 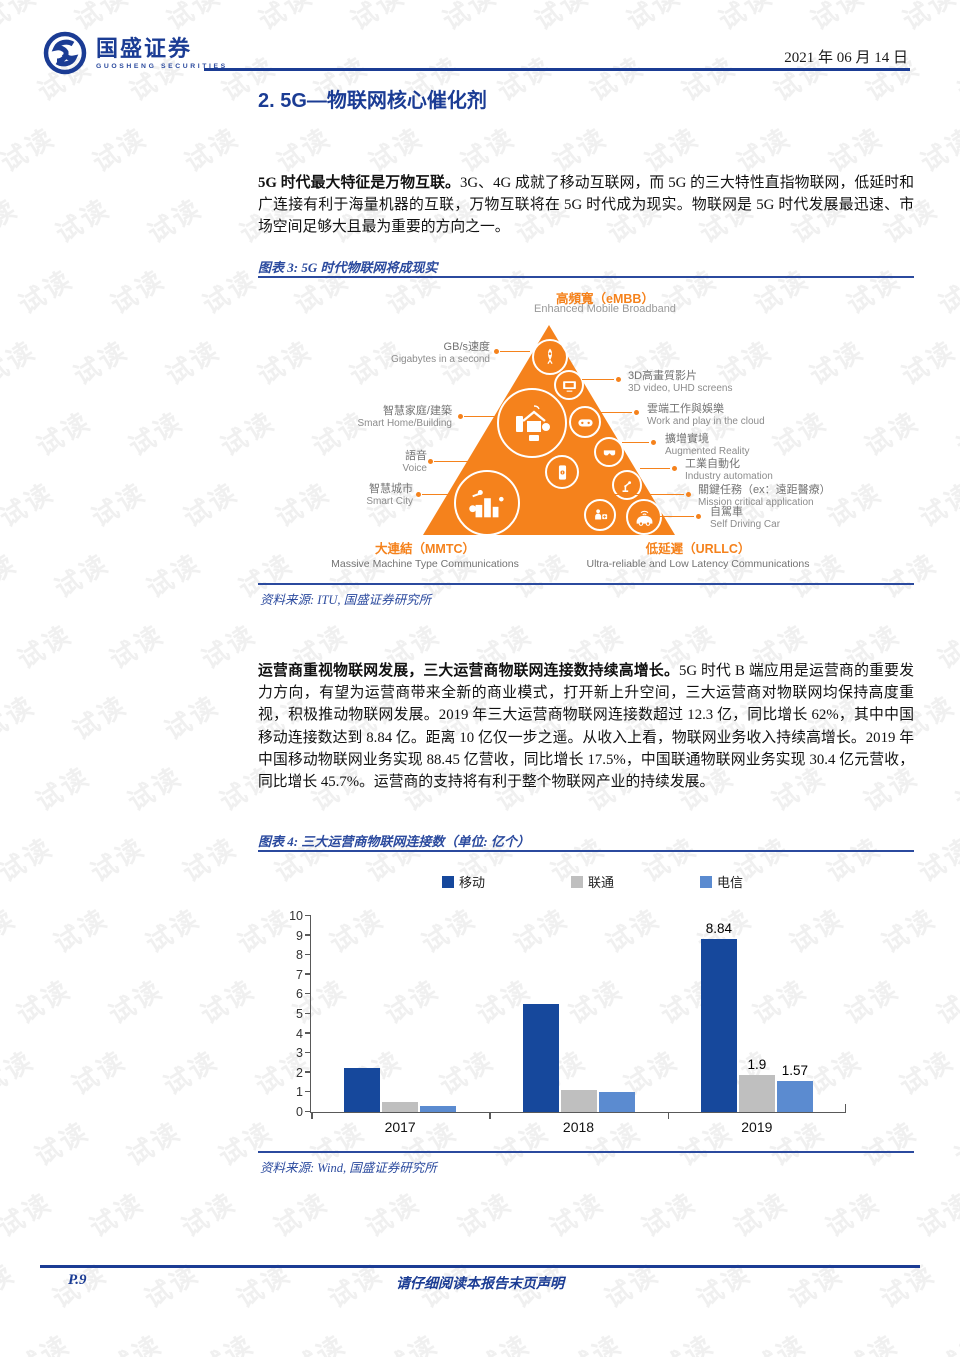 I want to click on bar-联通-2017, so click(x=400, y=1107).